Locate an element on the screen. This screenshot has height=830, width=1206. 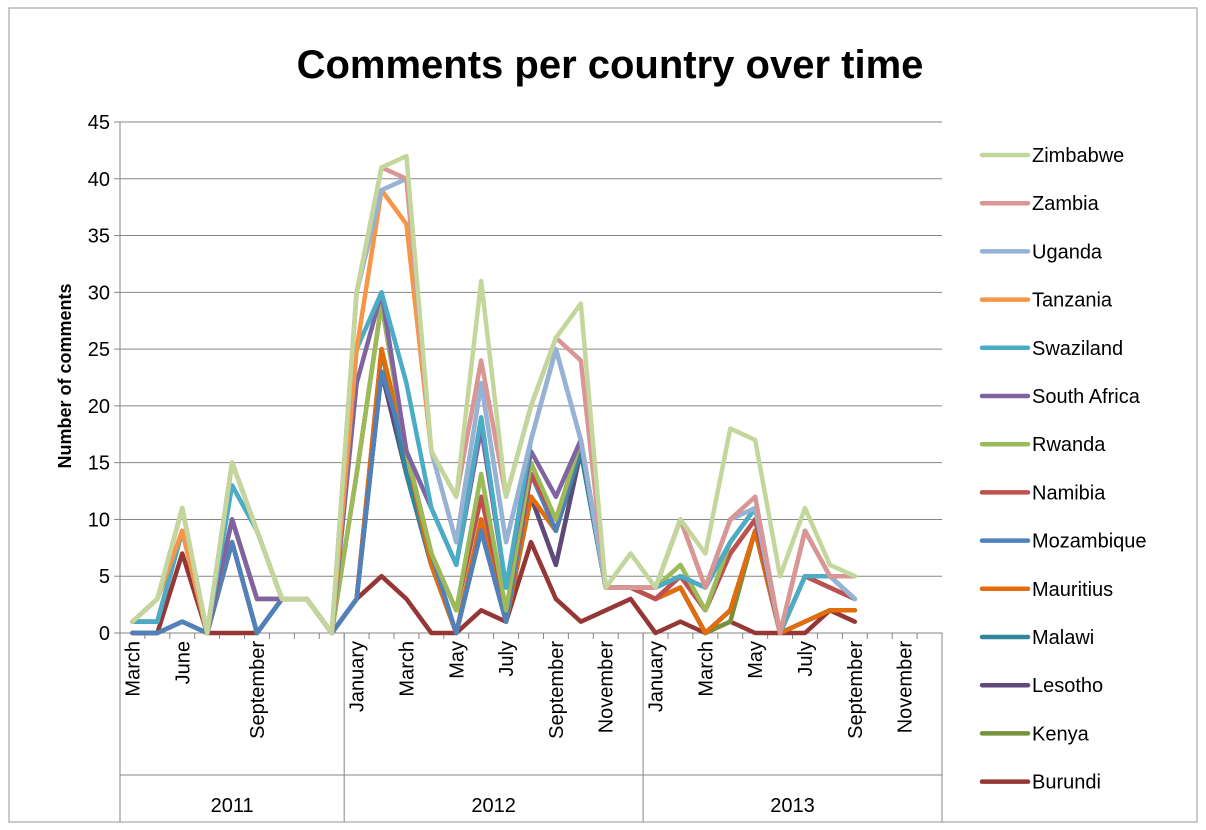
legend-entry: Tanzania is located at coordinates (1072, 301).